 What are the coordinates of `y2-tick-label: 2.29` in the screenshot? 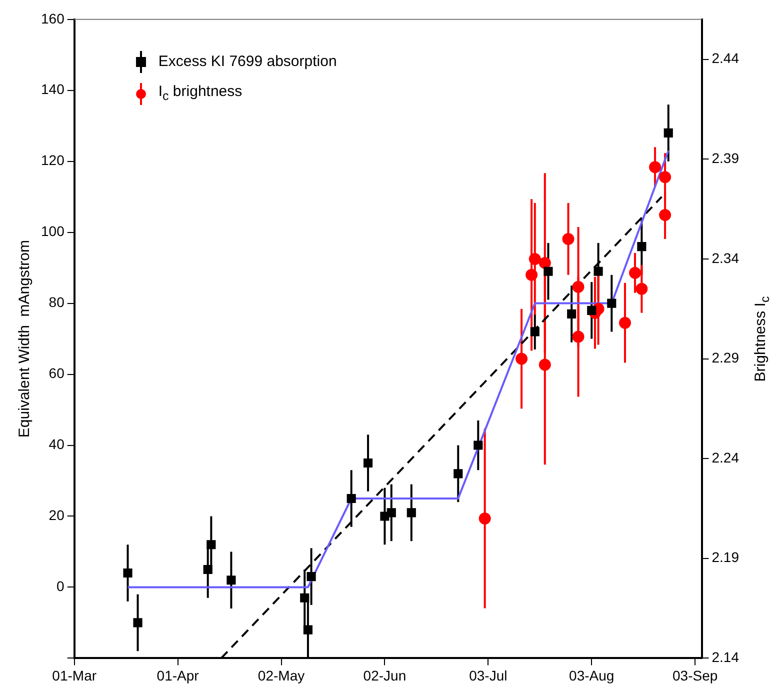 It's located at (726, 358).